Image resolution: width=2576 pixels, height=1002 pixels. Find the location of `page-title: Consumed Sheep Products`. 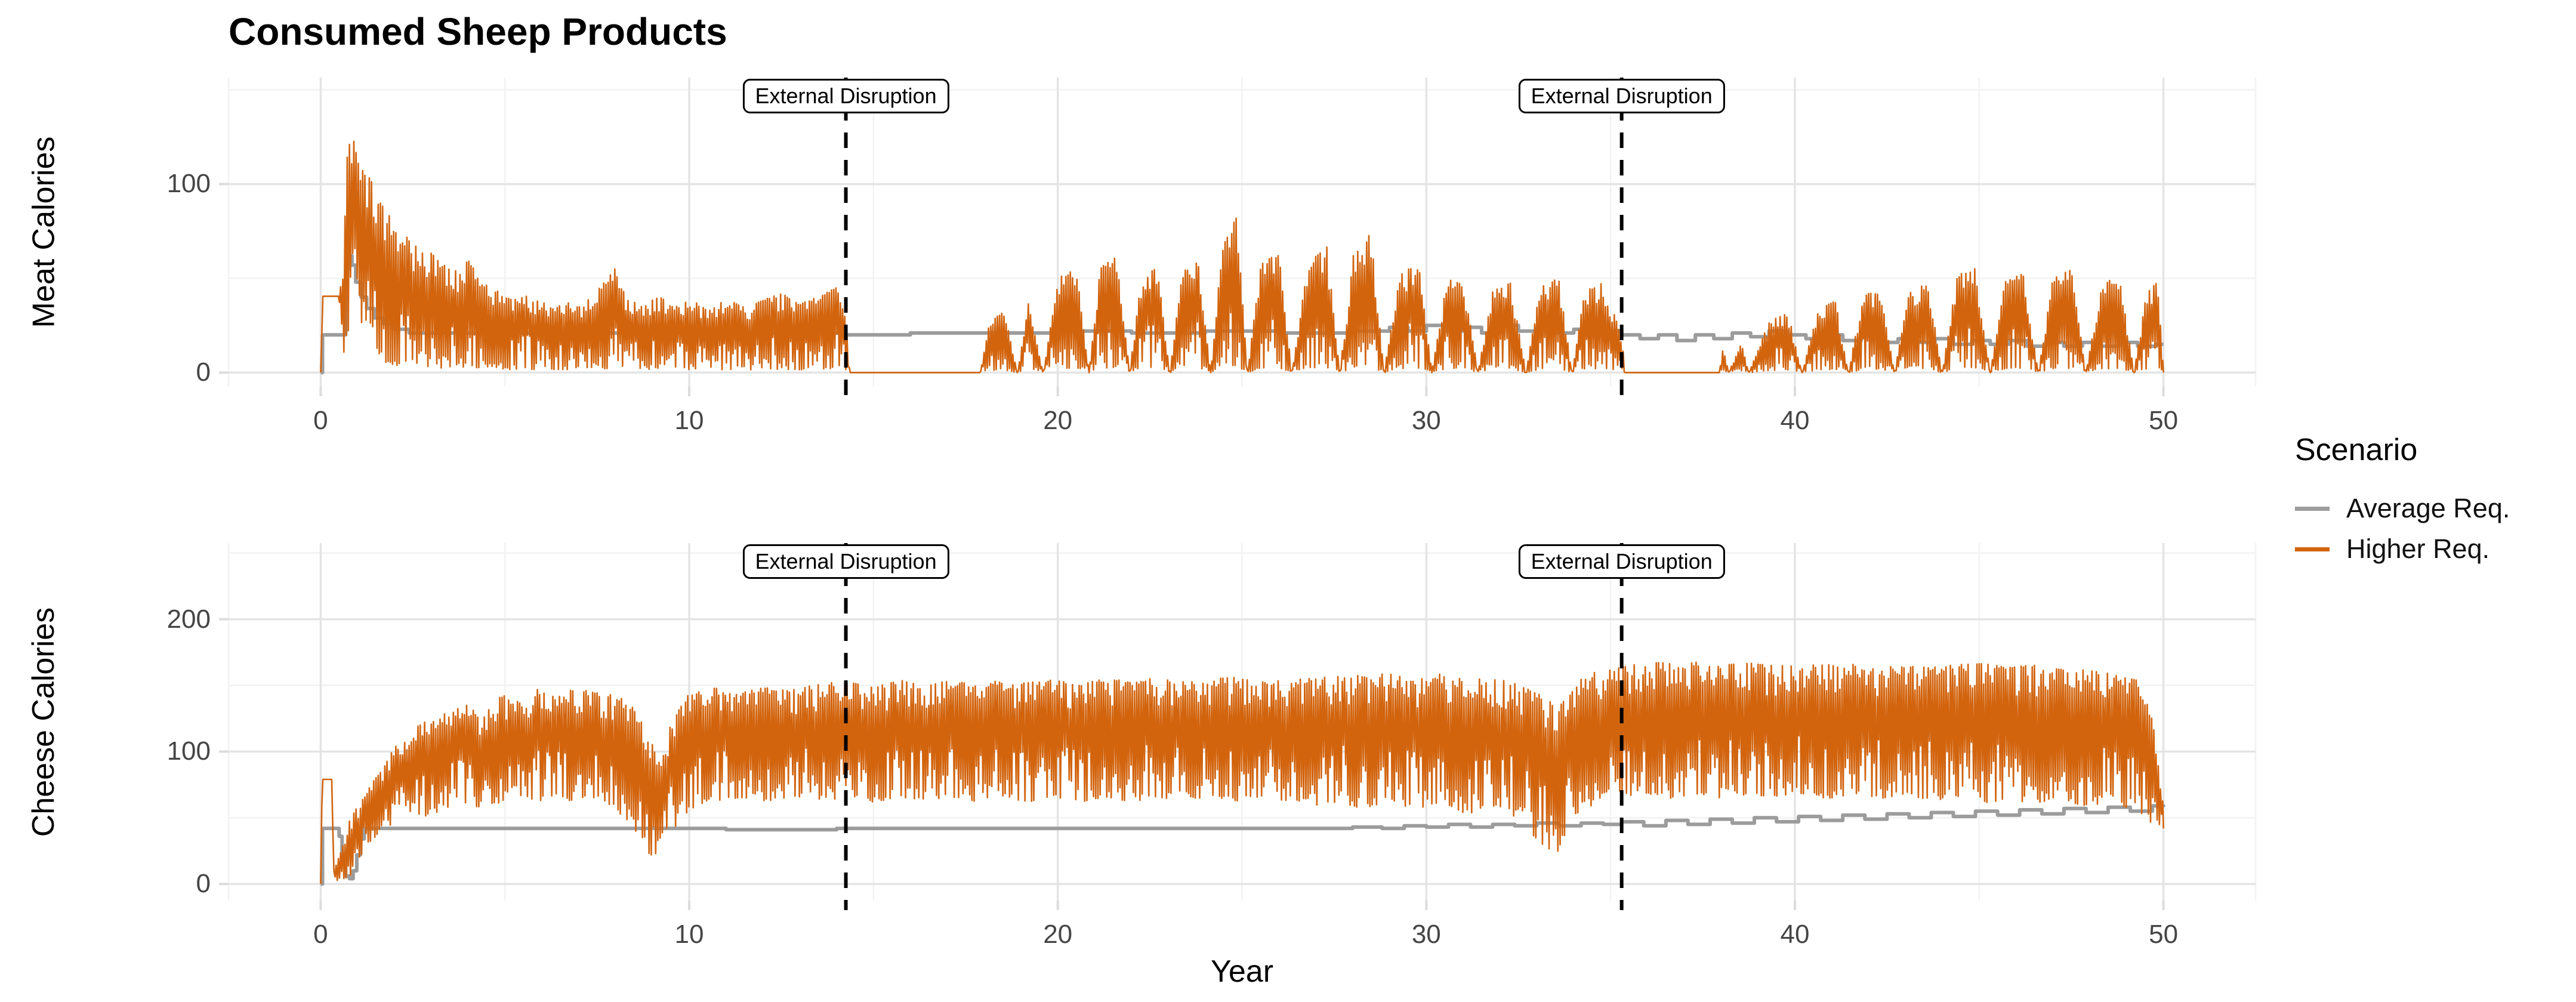

page-title: Consumed Sheep Products is located at coordinates (478, 31).